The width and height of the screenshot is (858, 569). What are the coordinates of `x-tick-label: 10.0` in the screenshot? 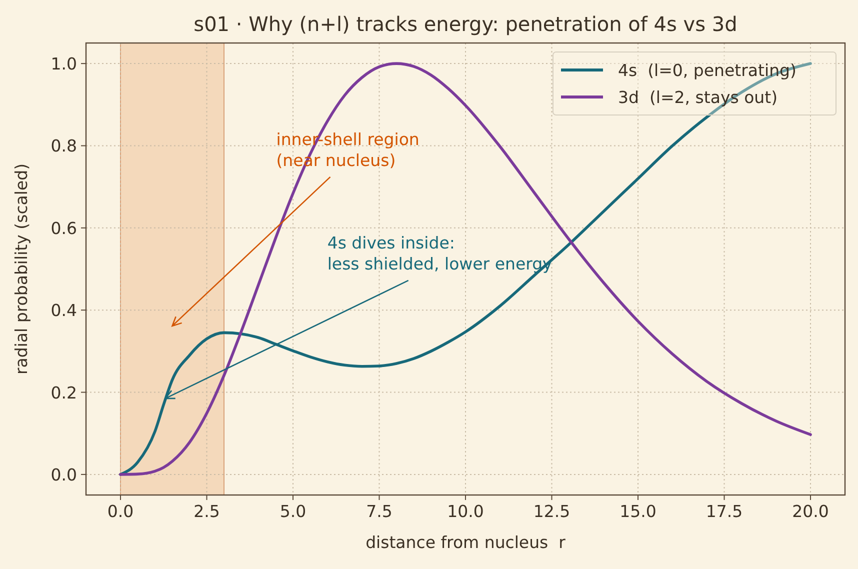 It's located at (465, 511).